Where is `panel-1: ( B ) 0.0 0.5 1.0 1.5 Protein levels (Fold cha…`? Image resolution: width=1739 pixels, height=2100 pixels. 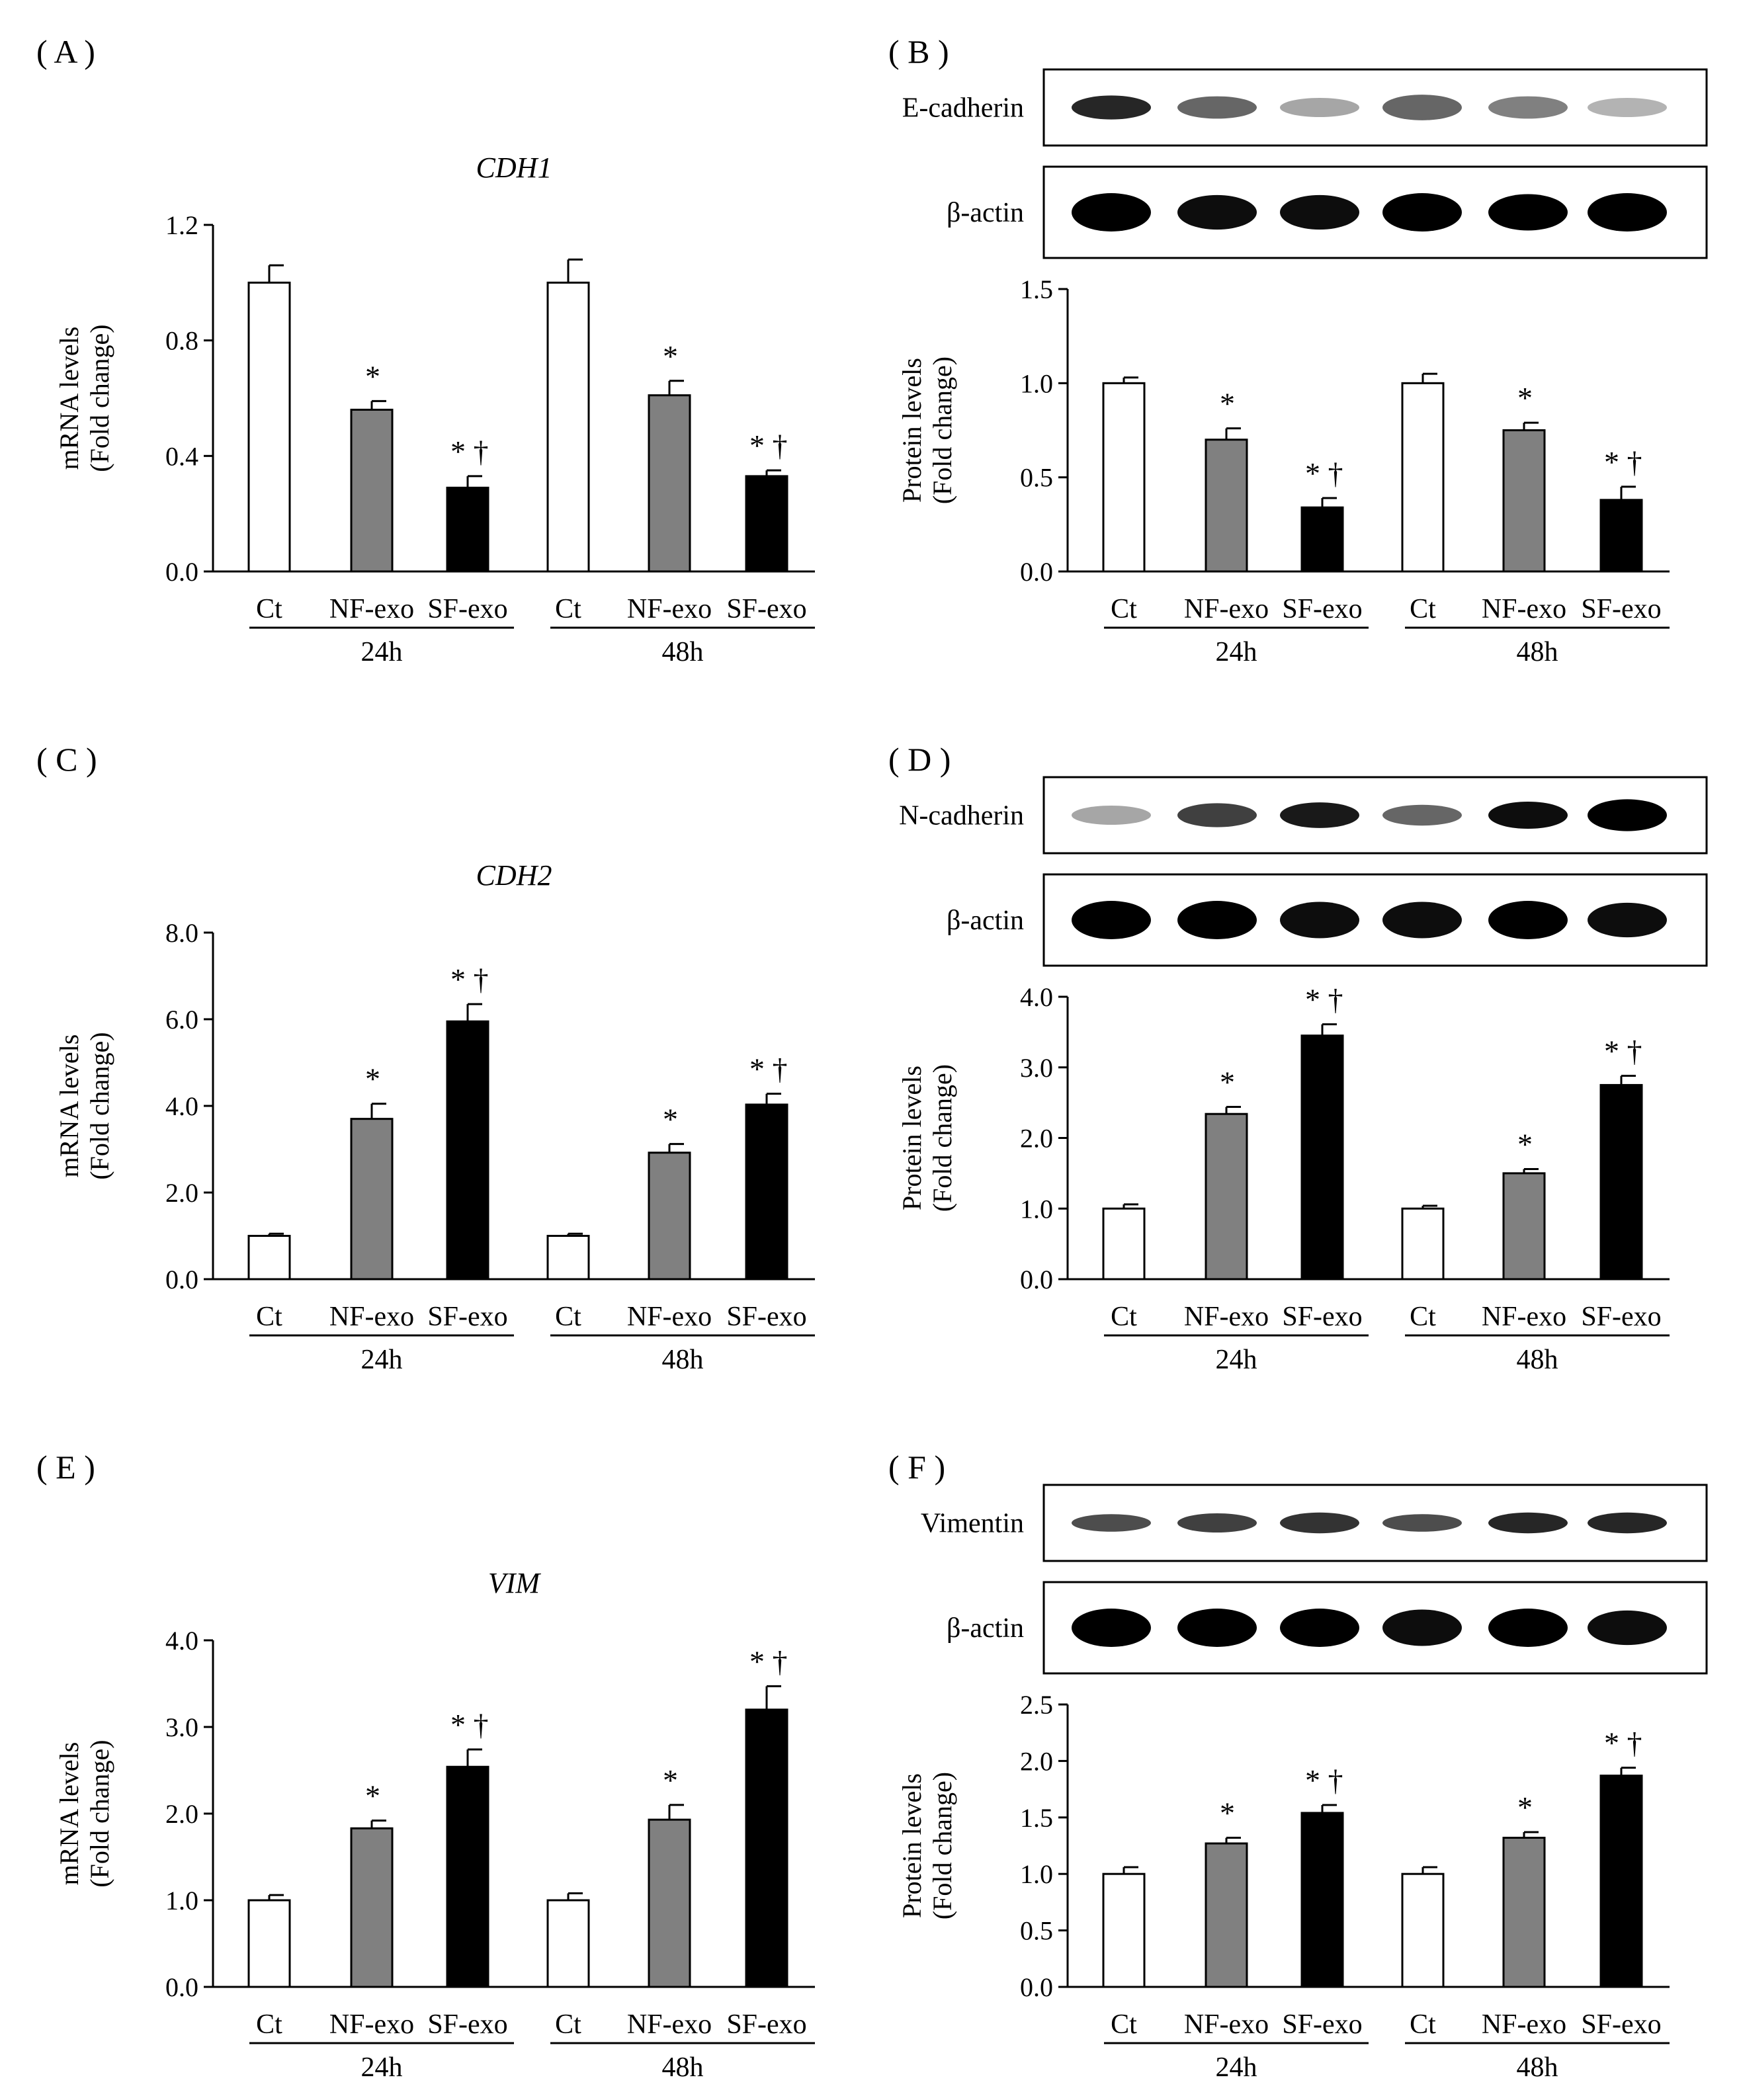
panel-1: ( B ) 0.0 0.5 1.0 1.5 Protein levels (Fold cha… is located at coordinates (1298, 350).